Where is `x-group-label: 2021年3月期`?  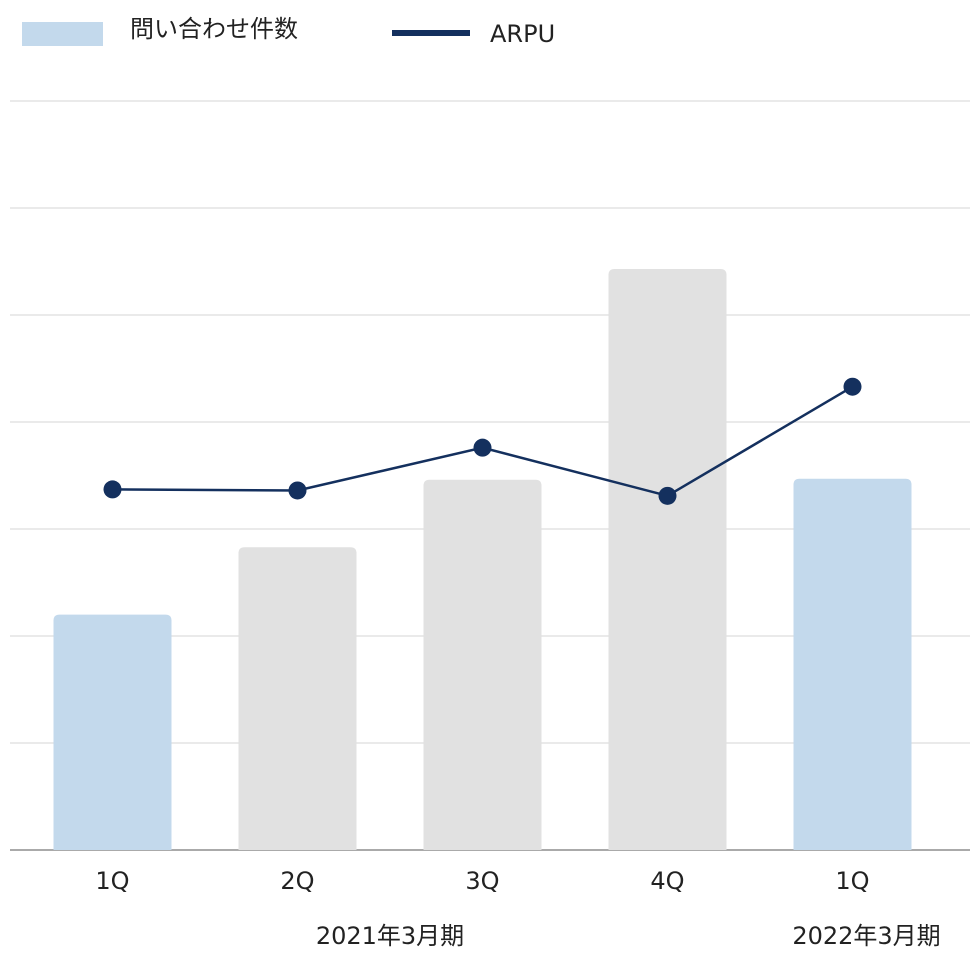 x-group-label: 2021年3月期 is located at coordinates (390, 936).